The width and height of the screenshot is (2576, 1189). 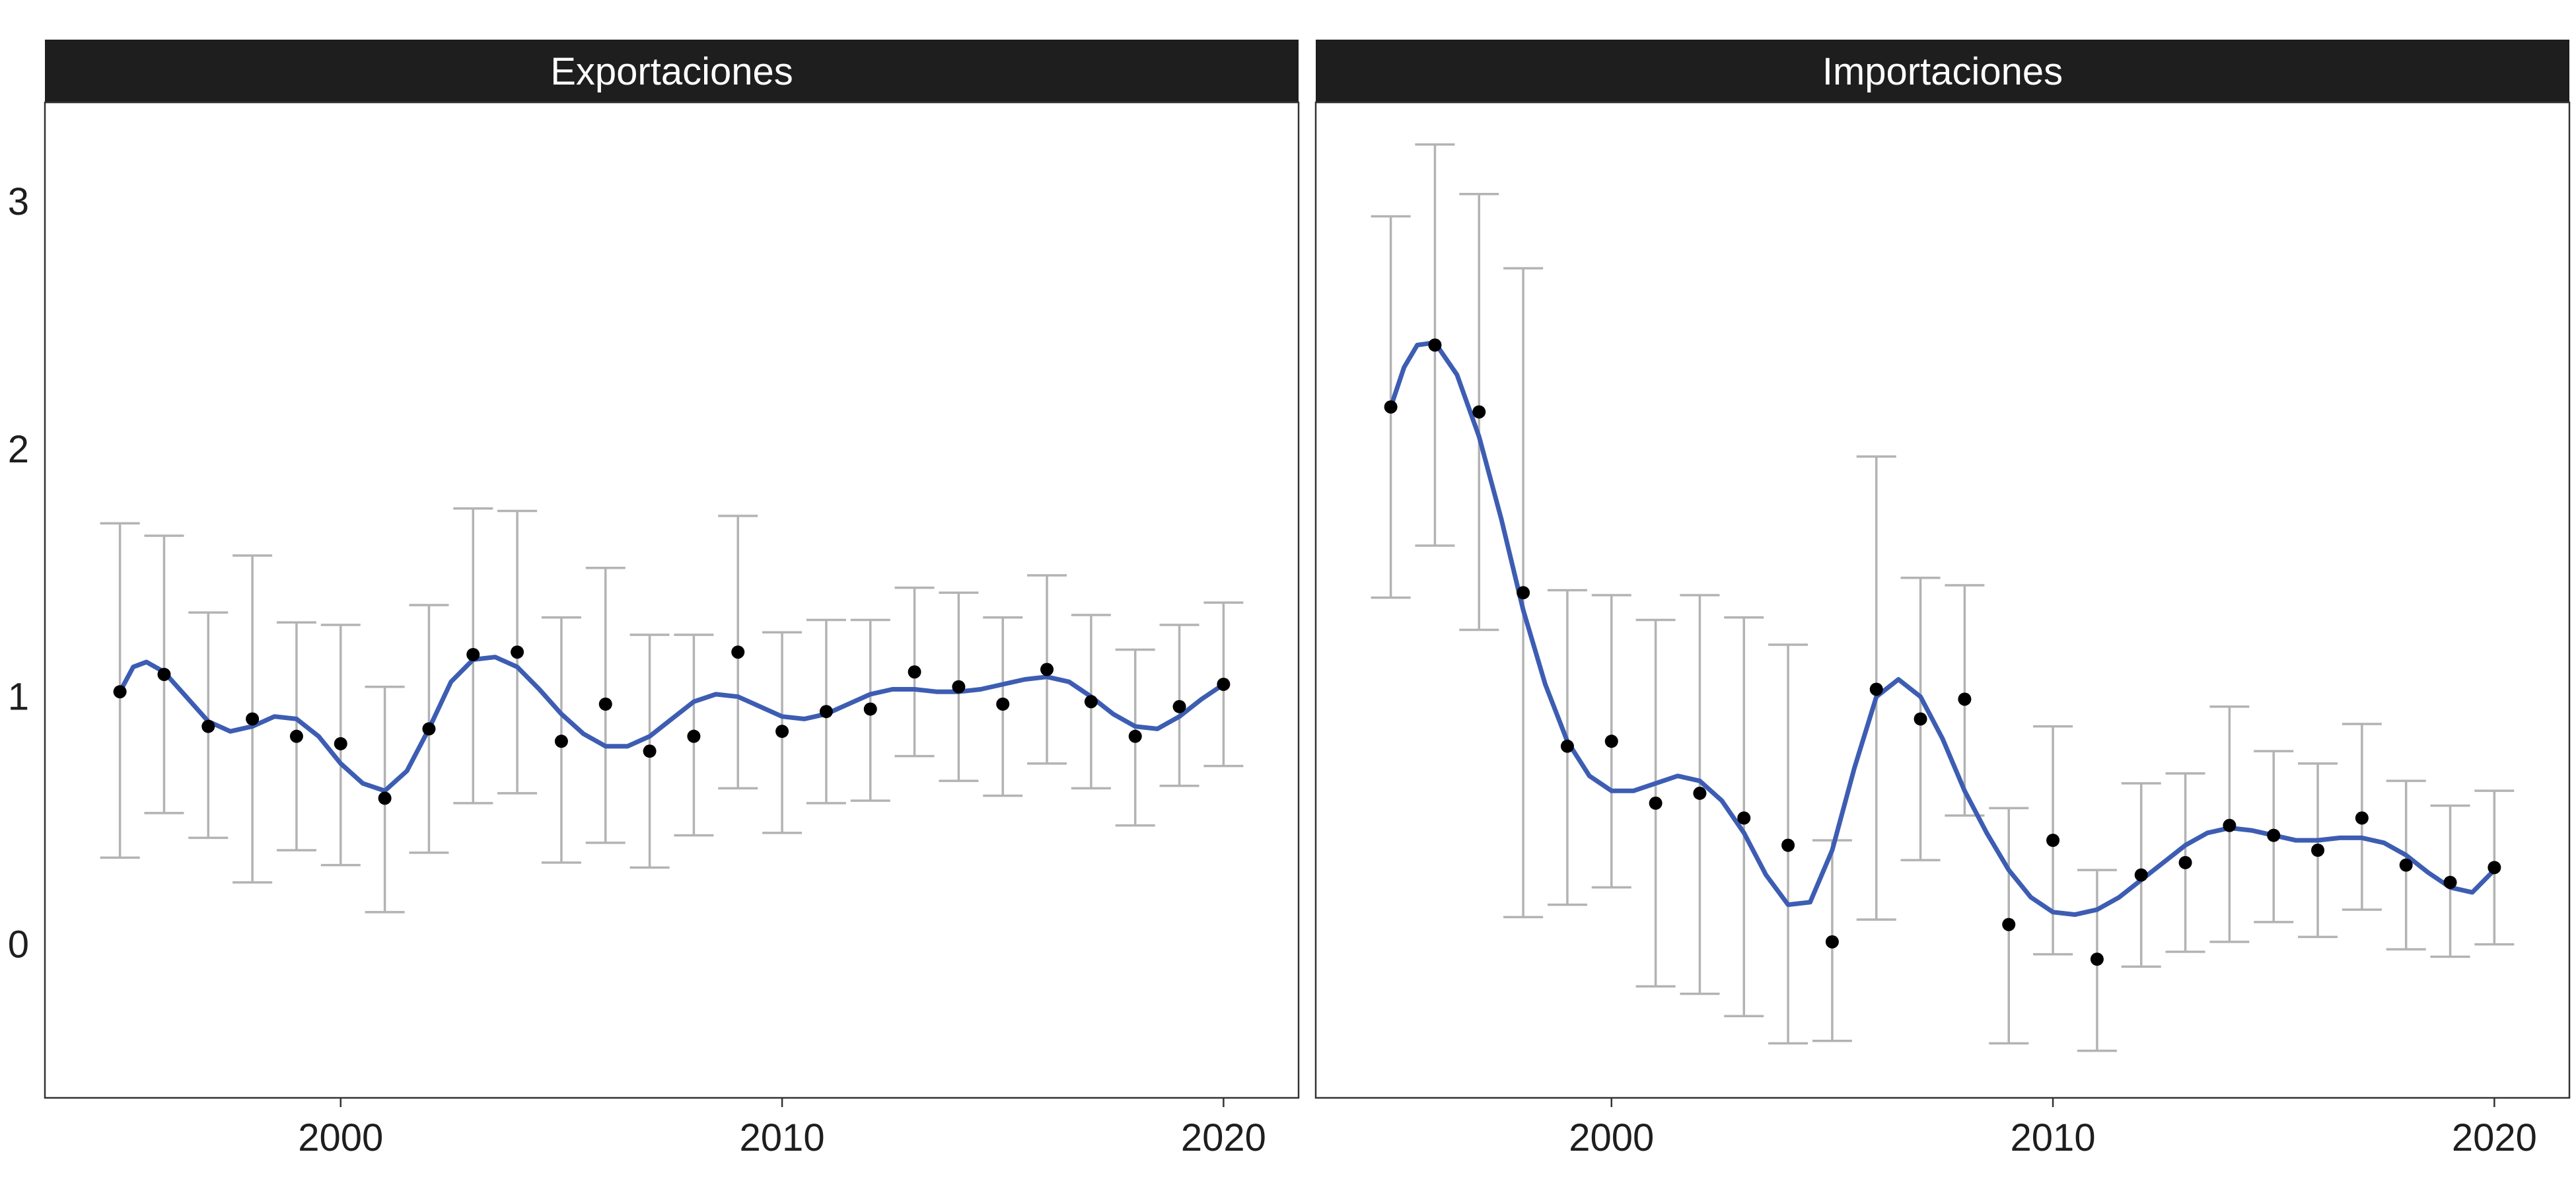 I want to click on panel-title-importaciones: Importaciones, so click(x=1943, y=71).